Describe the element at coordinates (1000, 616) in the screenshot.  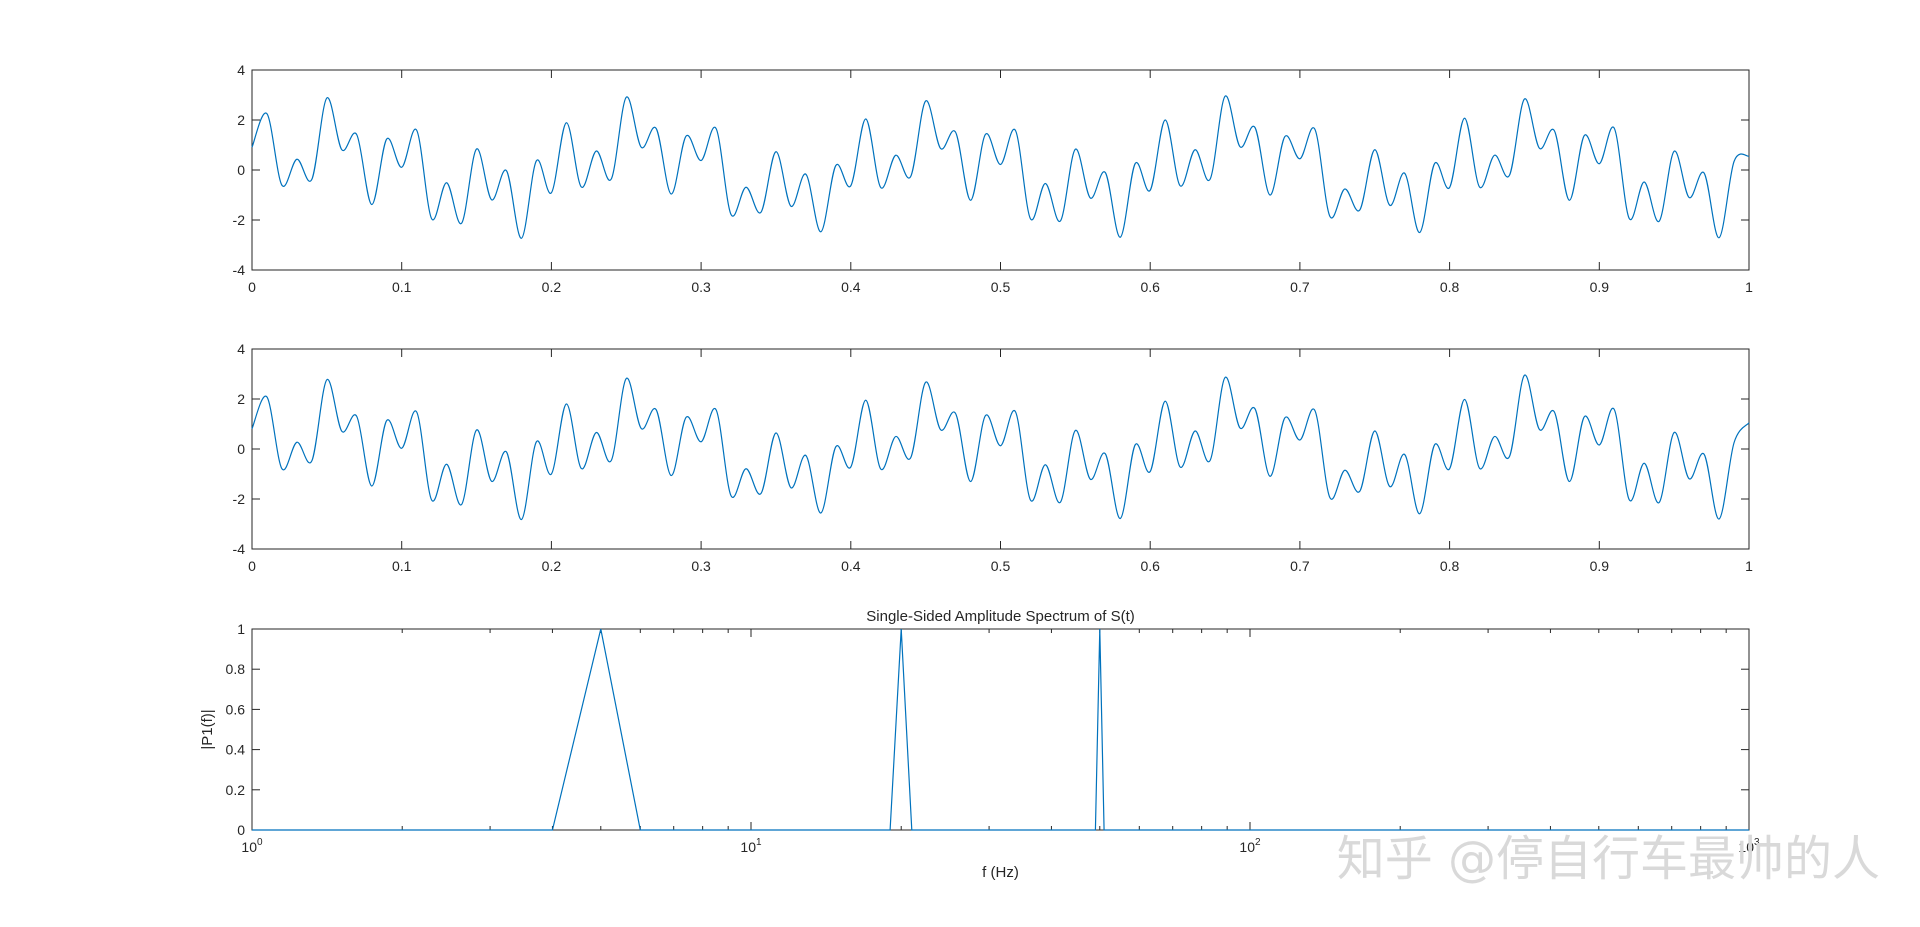
I see `chart-title: Single-Sided Amplitude Spectrum of S(t)` at that location.